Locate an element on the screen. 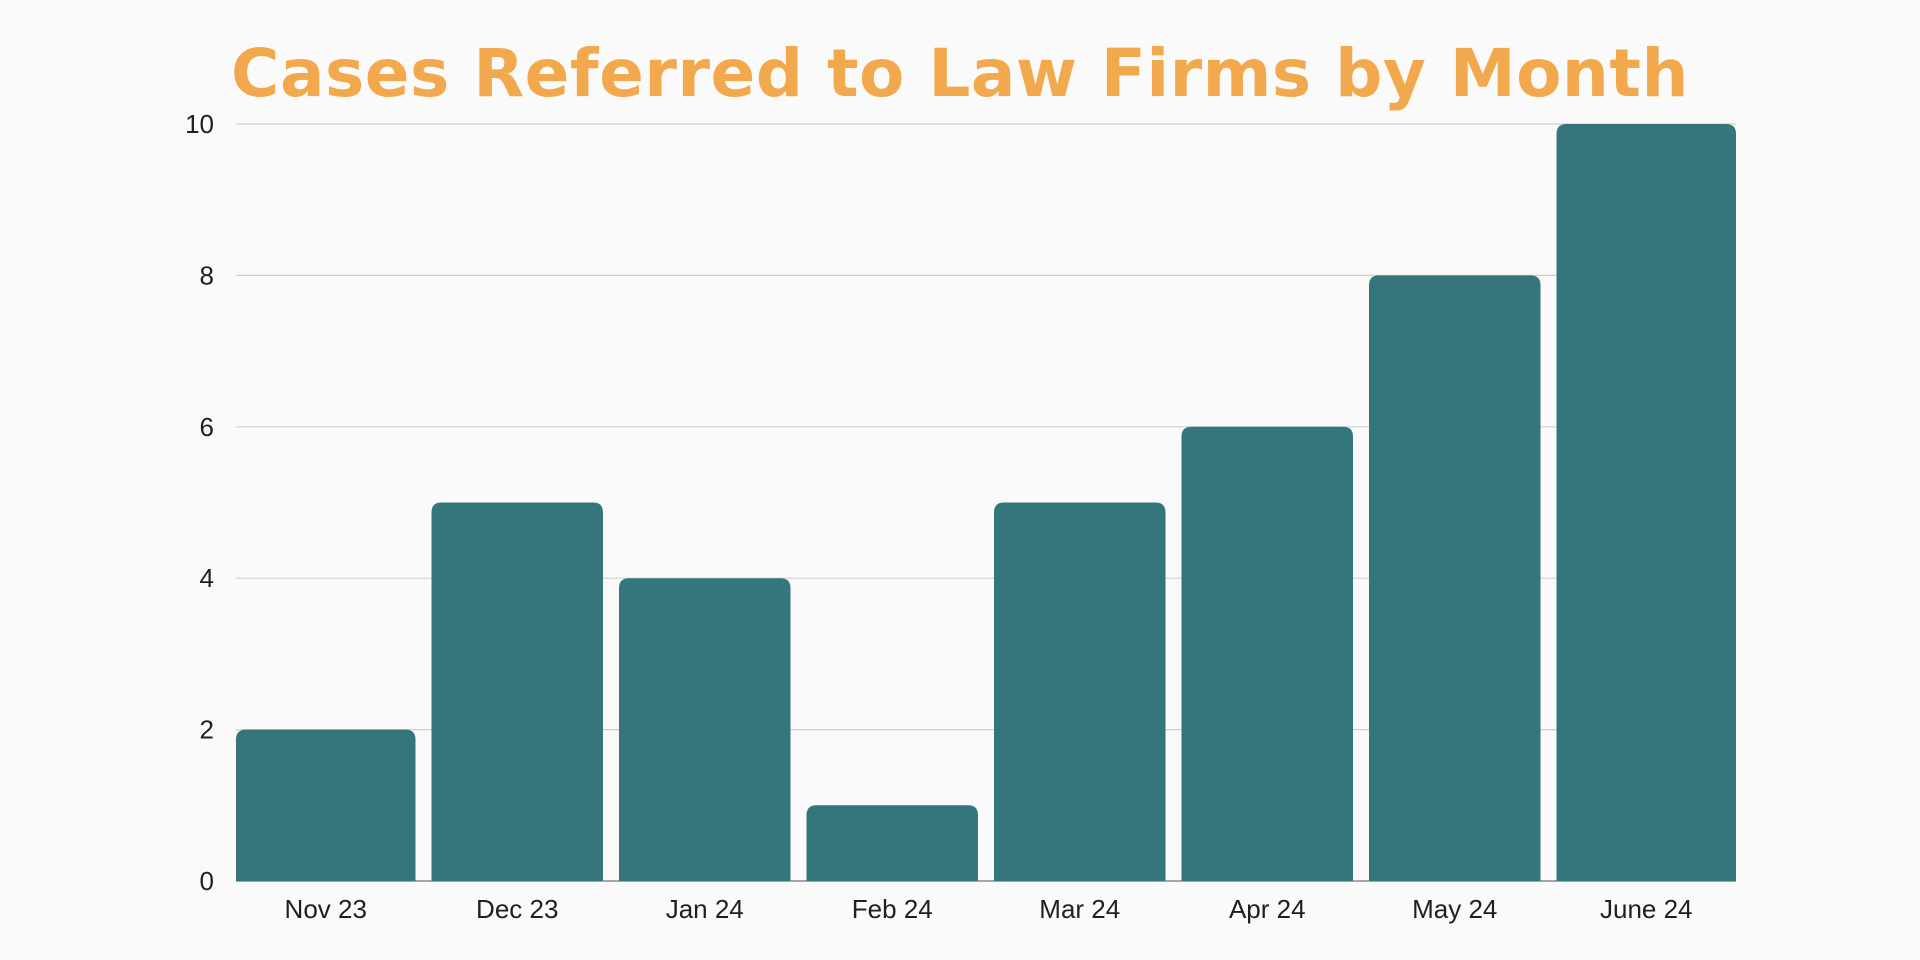  y-tick-label: 8 is located at coordinates (207, 275).